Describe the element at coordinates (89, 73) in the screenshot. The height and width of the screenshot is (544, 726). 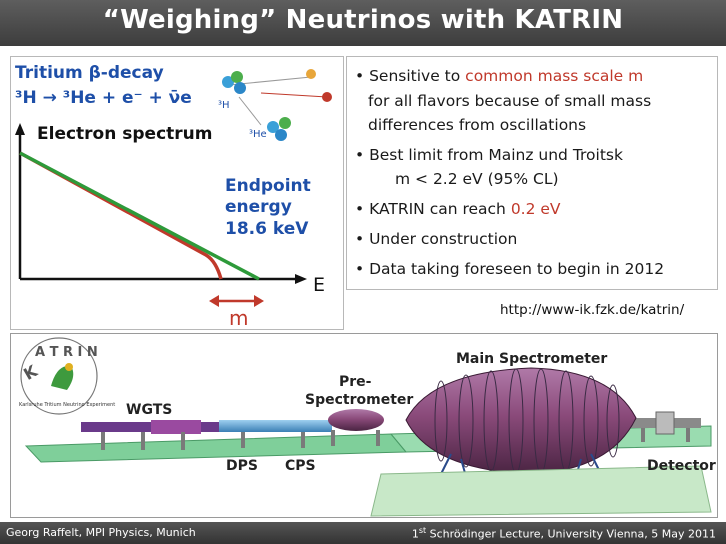
I see `figure-heading: Tritium β-decay` at that location.